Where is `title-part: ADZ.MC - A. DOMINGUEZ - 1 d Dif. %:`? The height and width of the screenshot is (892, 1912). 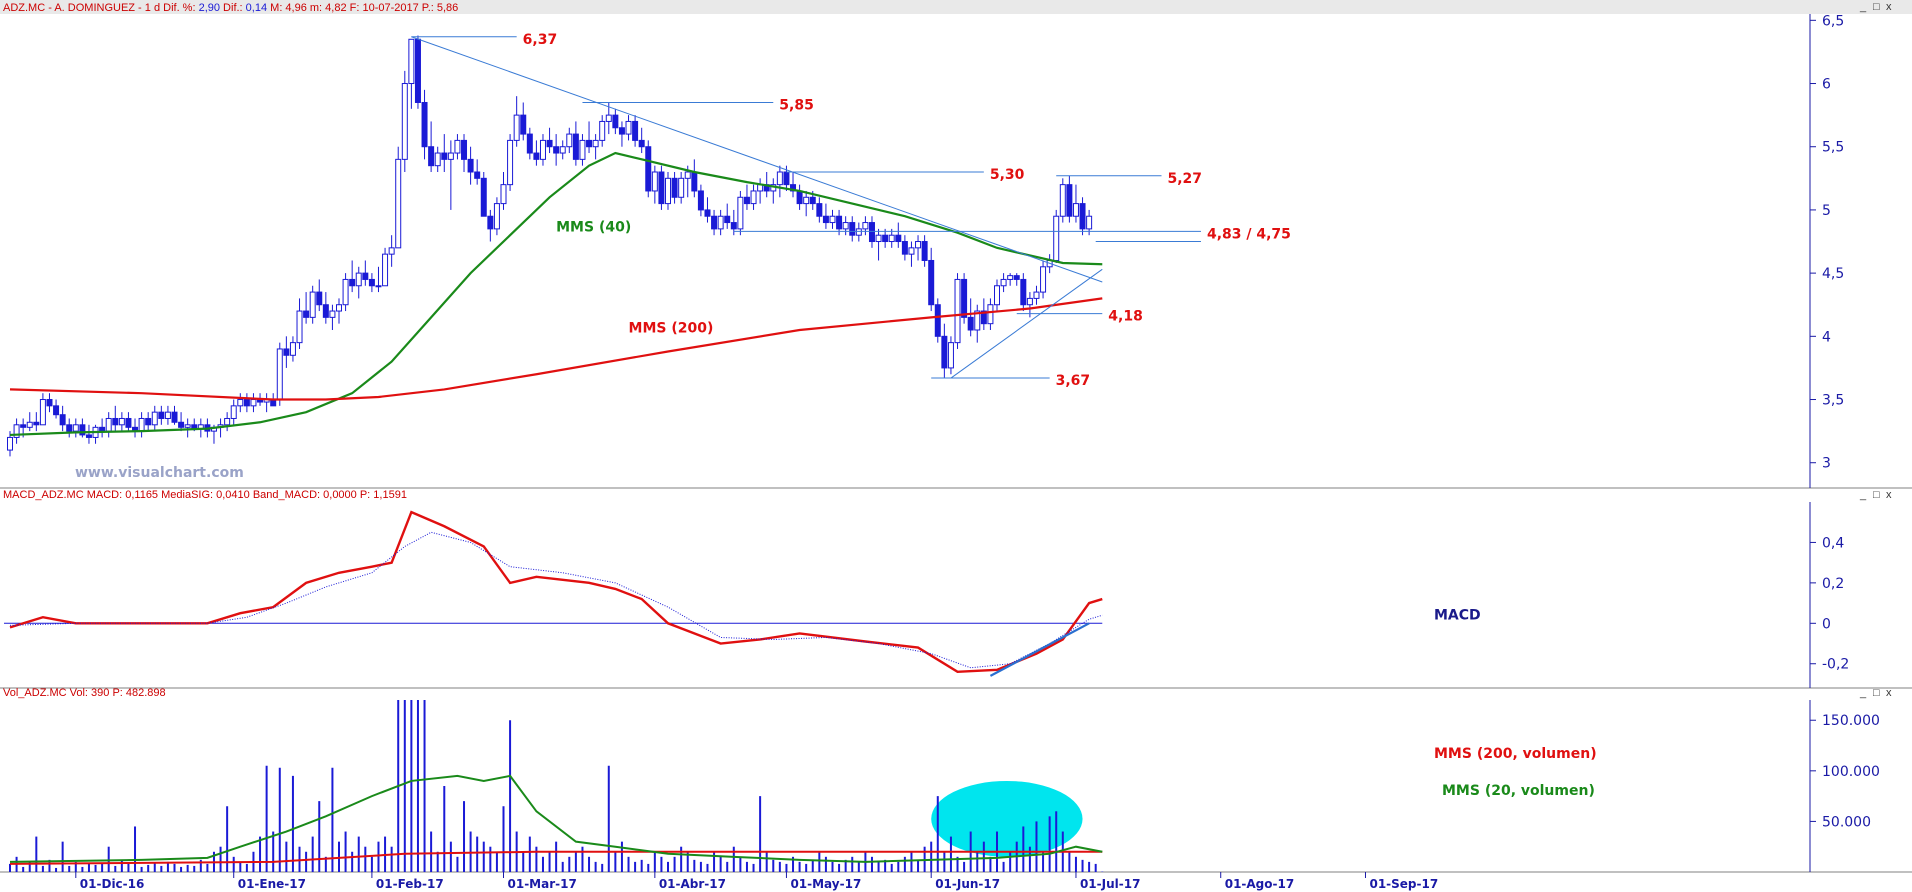
title-part: ADZ.MC - A. DOMINGUEZ - 1 d Dif. %: is located at coordinates (101, 8).